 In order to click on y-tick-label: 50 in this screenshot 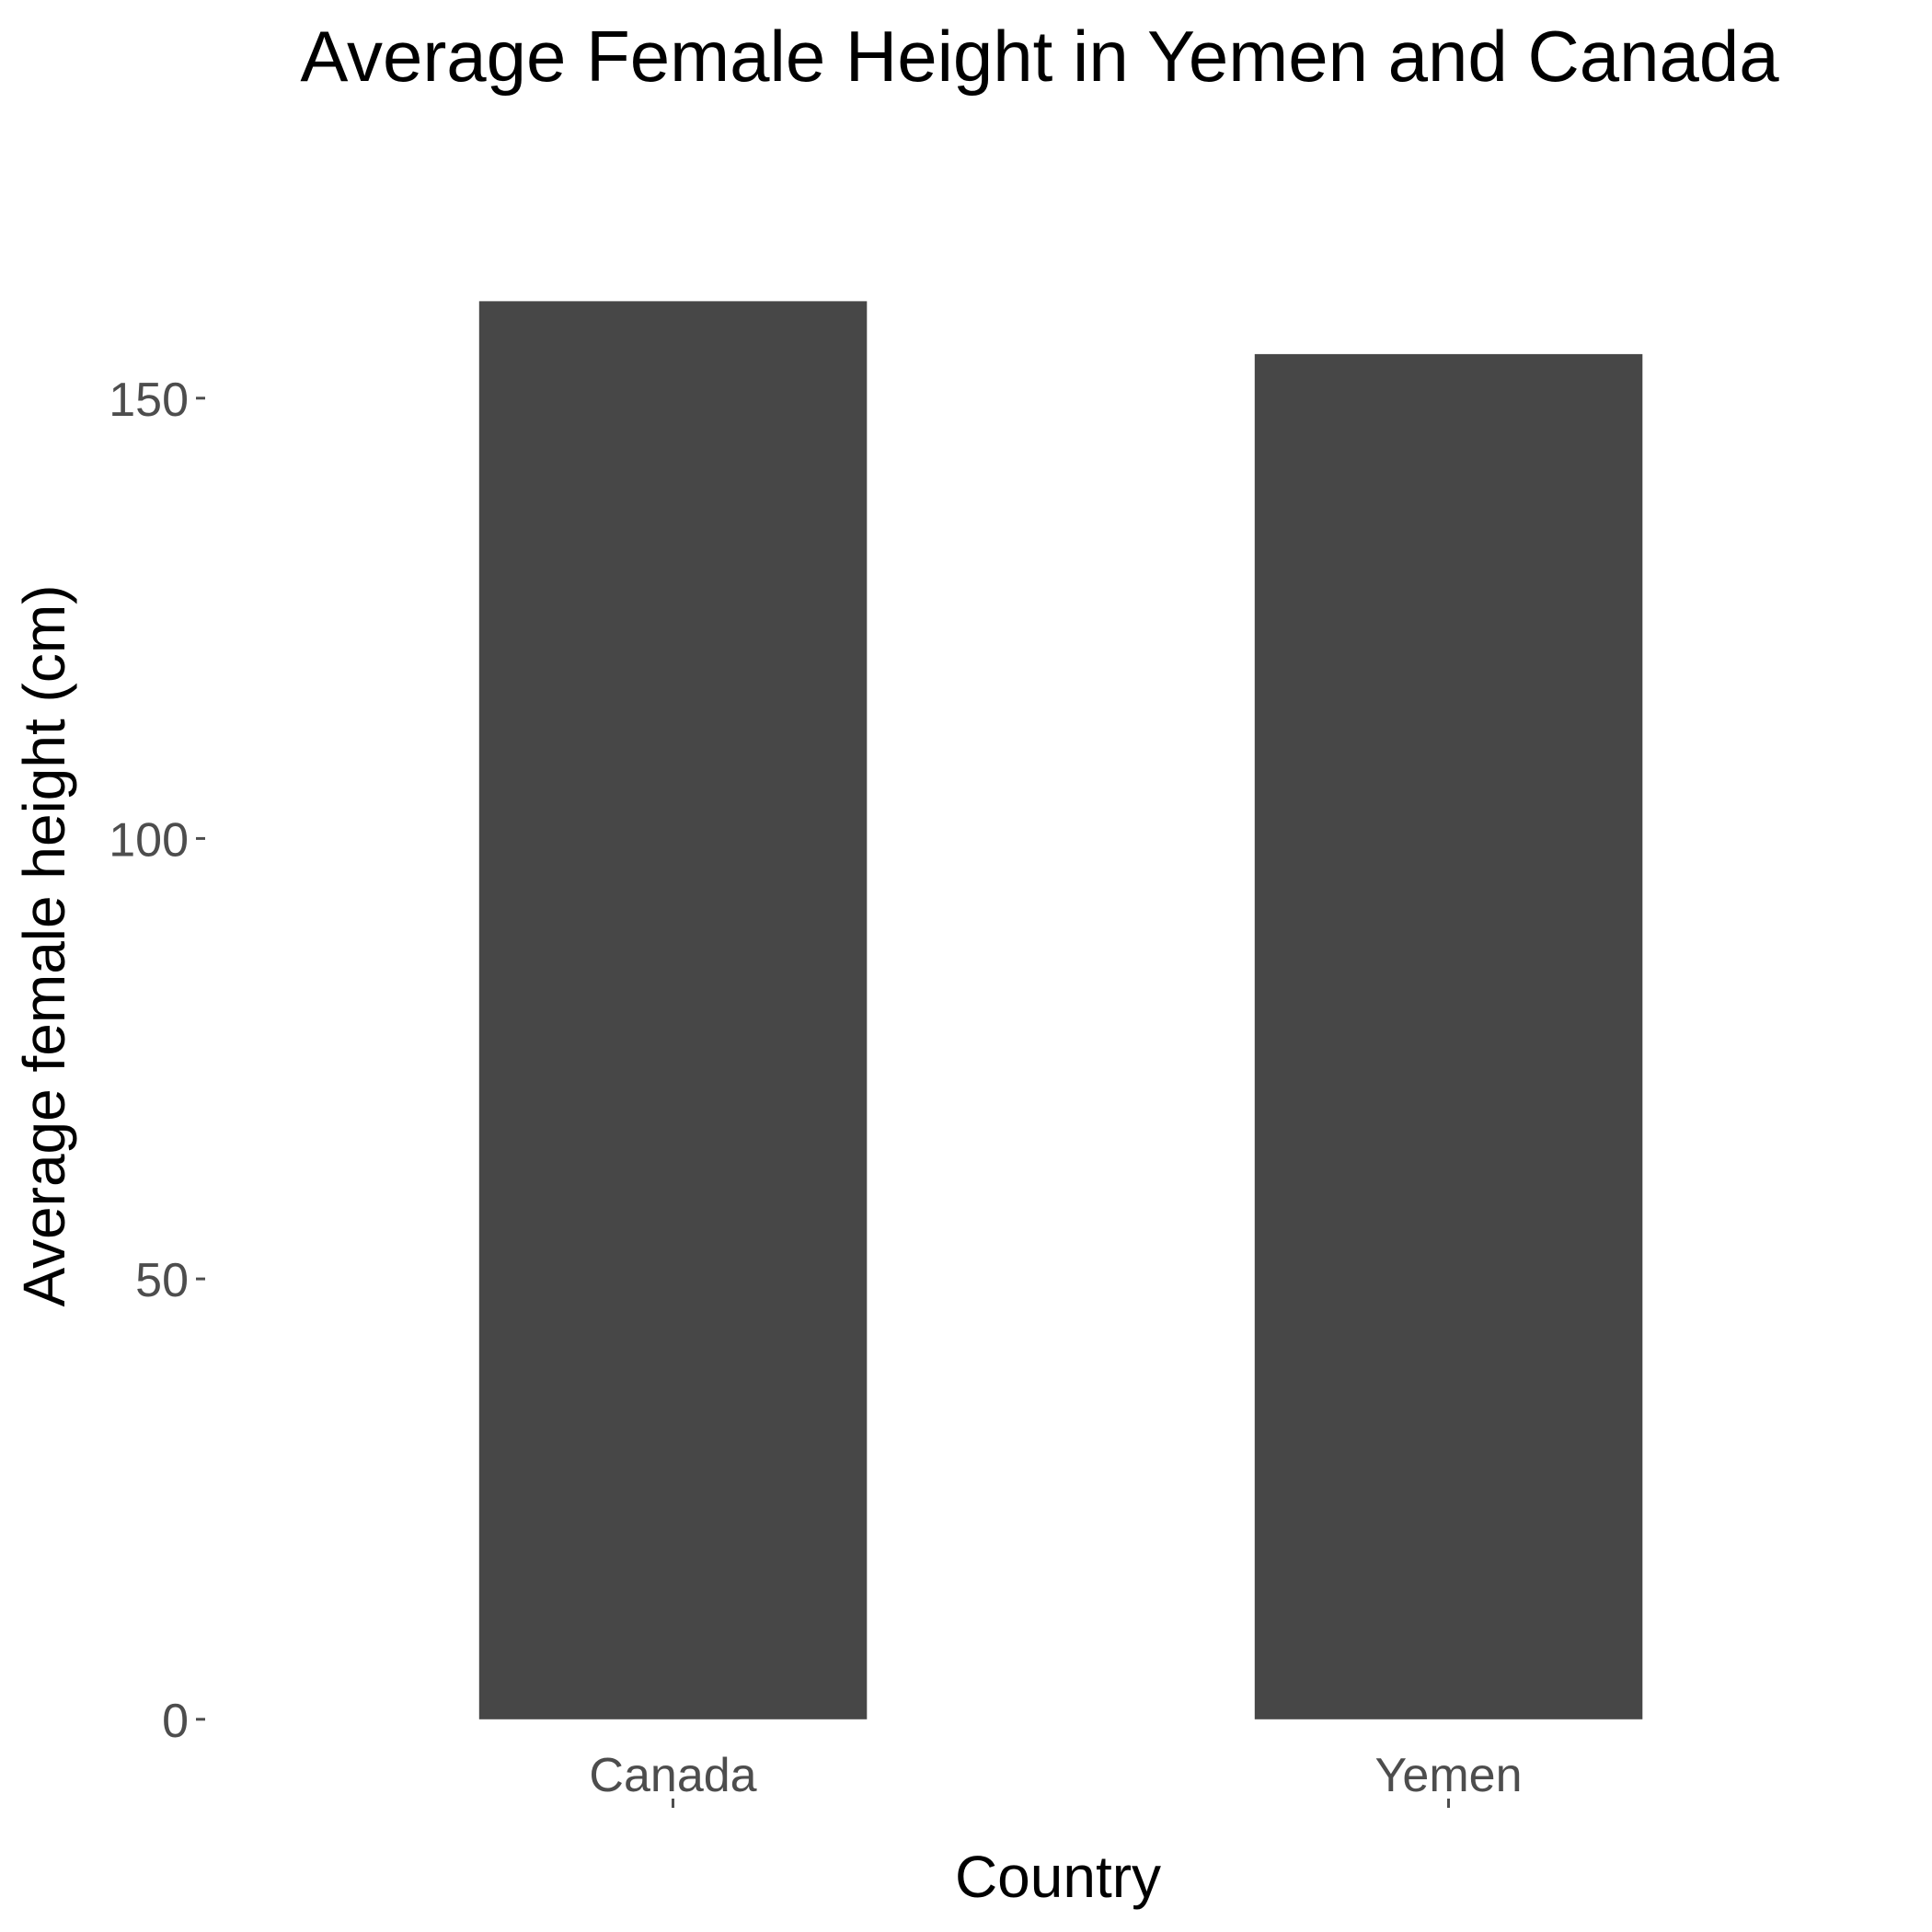, I will do `click(162, 1280)`.